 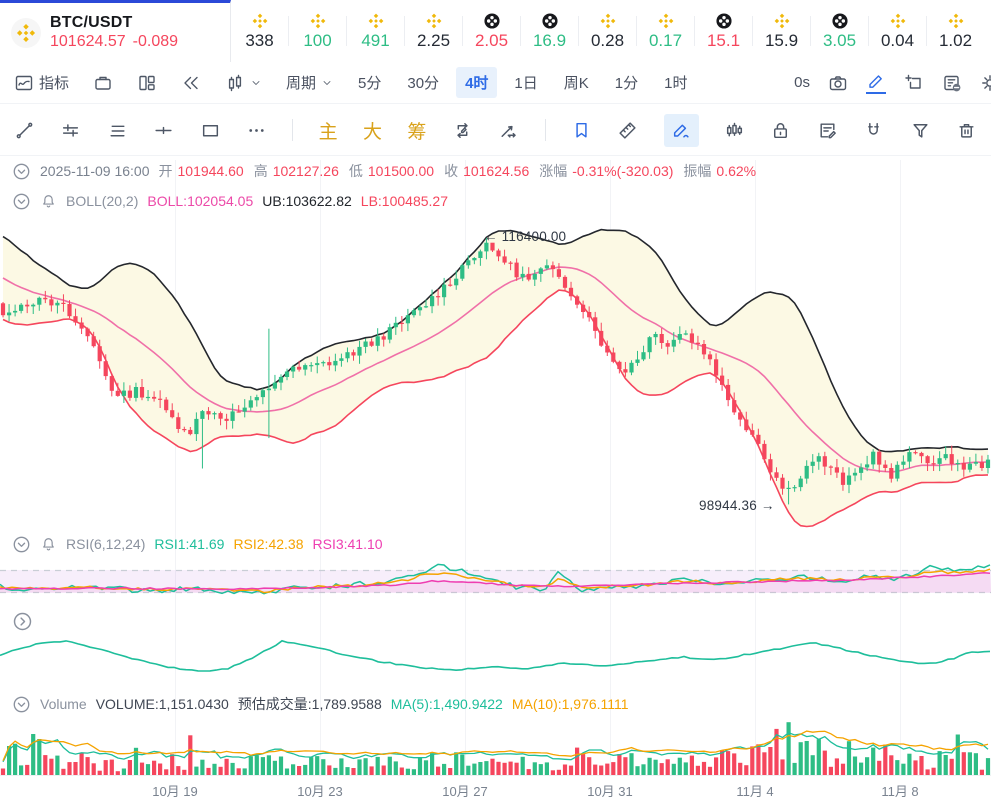 I want to click on replay-button, so click(x=191, y=83).